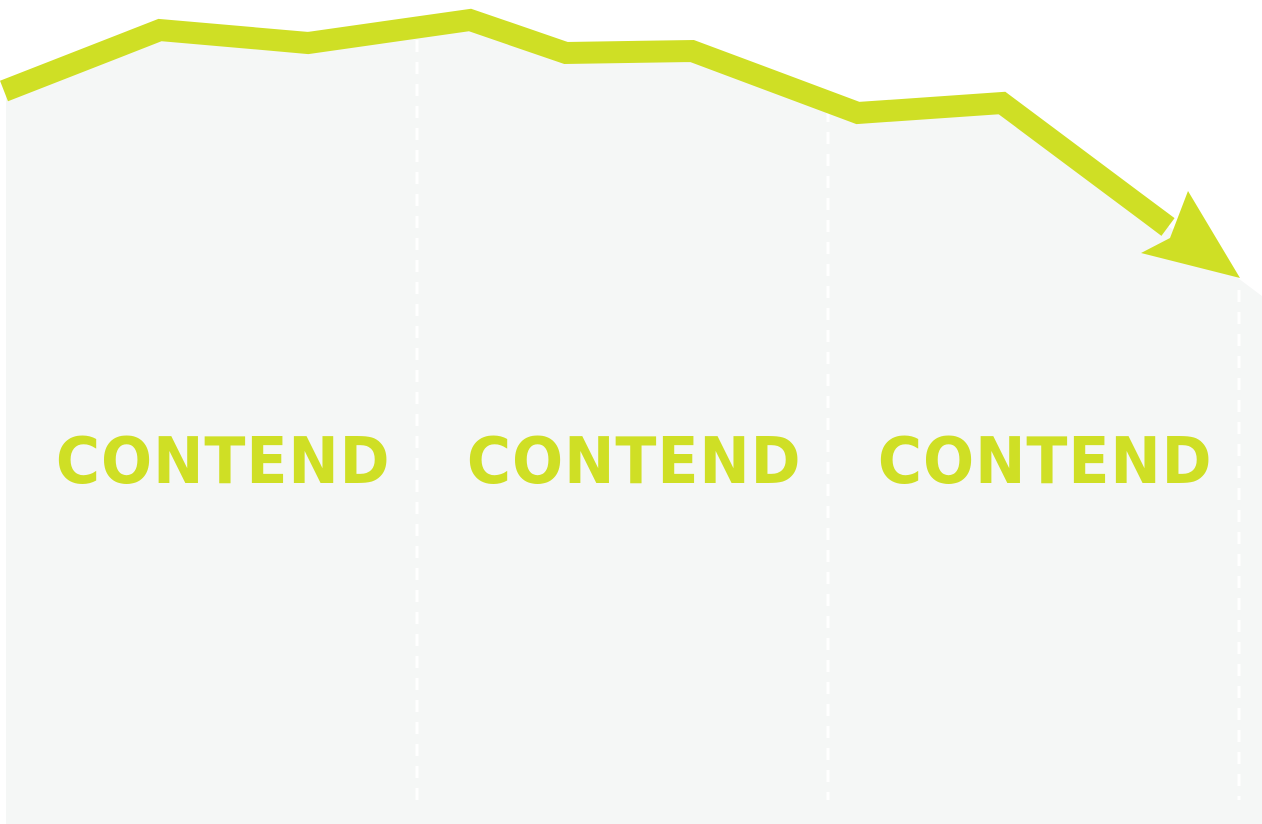  What do you see at coordinates (1190, 234) in the screenshot?
I see `trend-arrow-head-icon` at bounding box center [1190, 234].